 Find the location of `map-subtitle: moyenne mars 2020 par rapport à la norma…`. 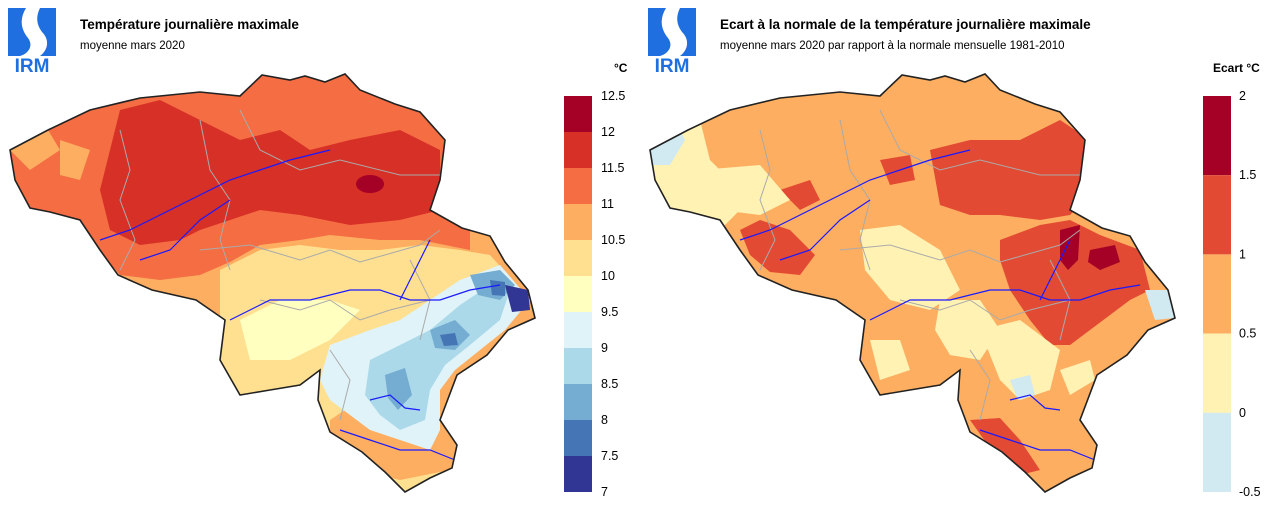

map-subtitle: moyenne mars 2020 par rapport à la norma… is located at coordinates (892, 46).